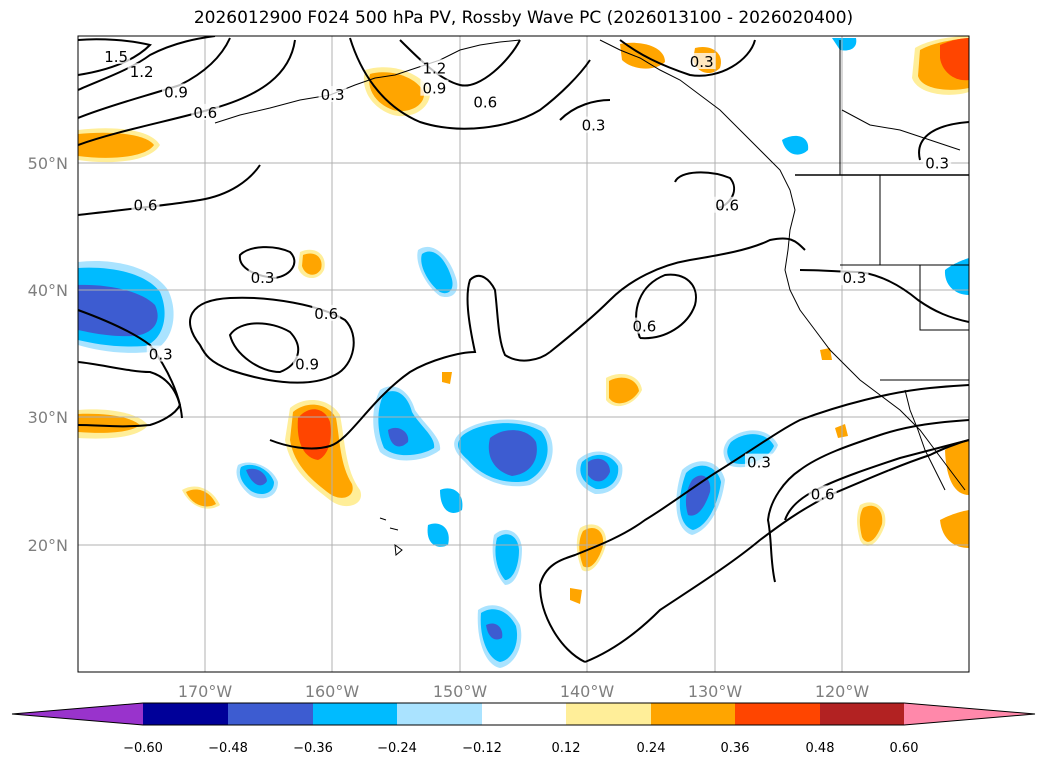  I want to click on contour-label: 1.2, so click(142, 72).